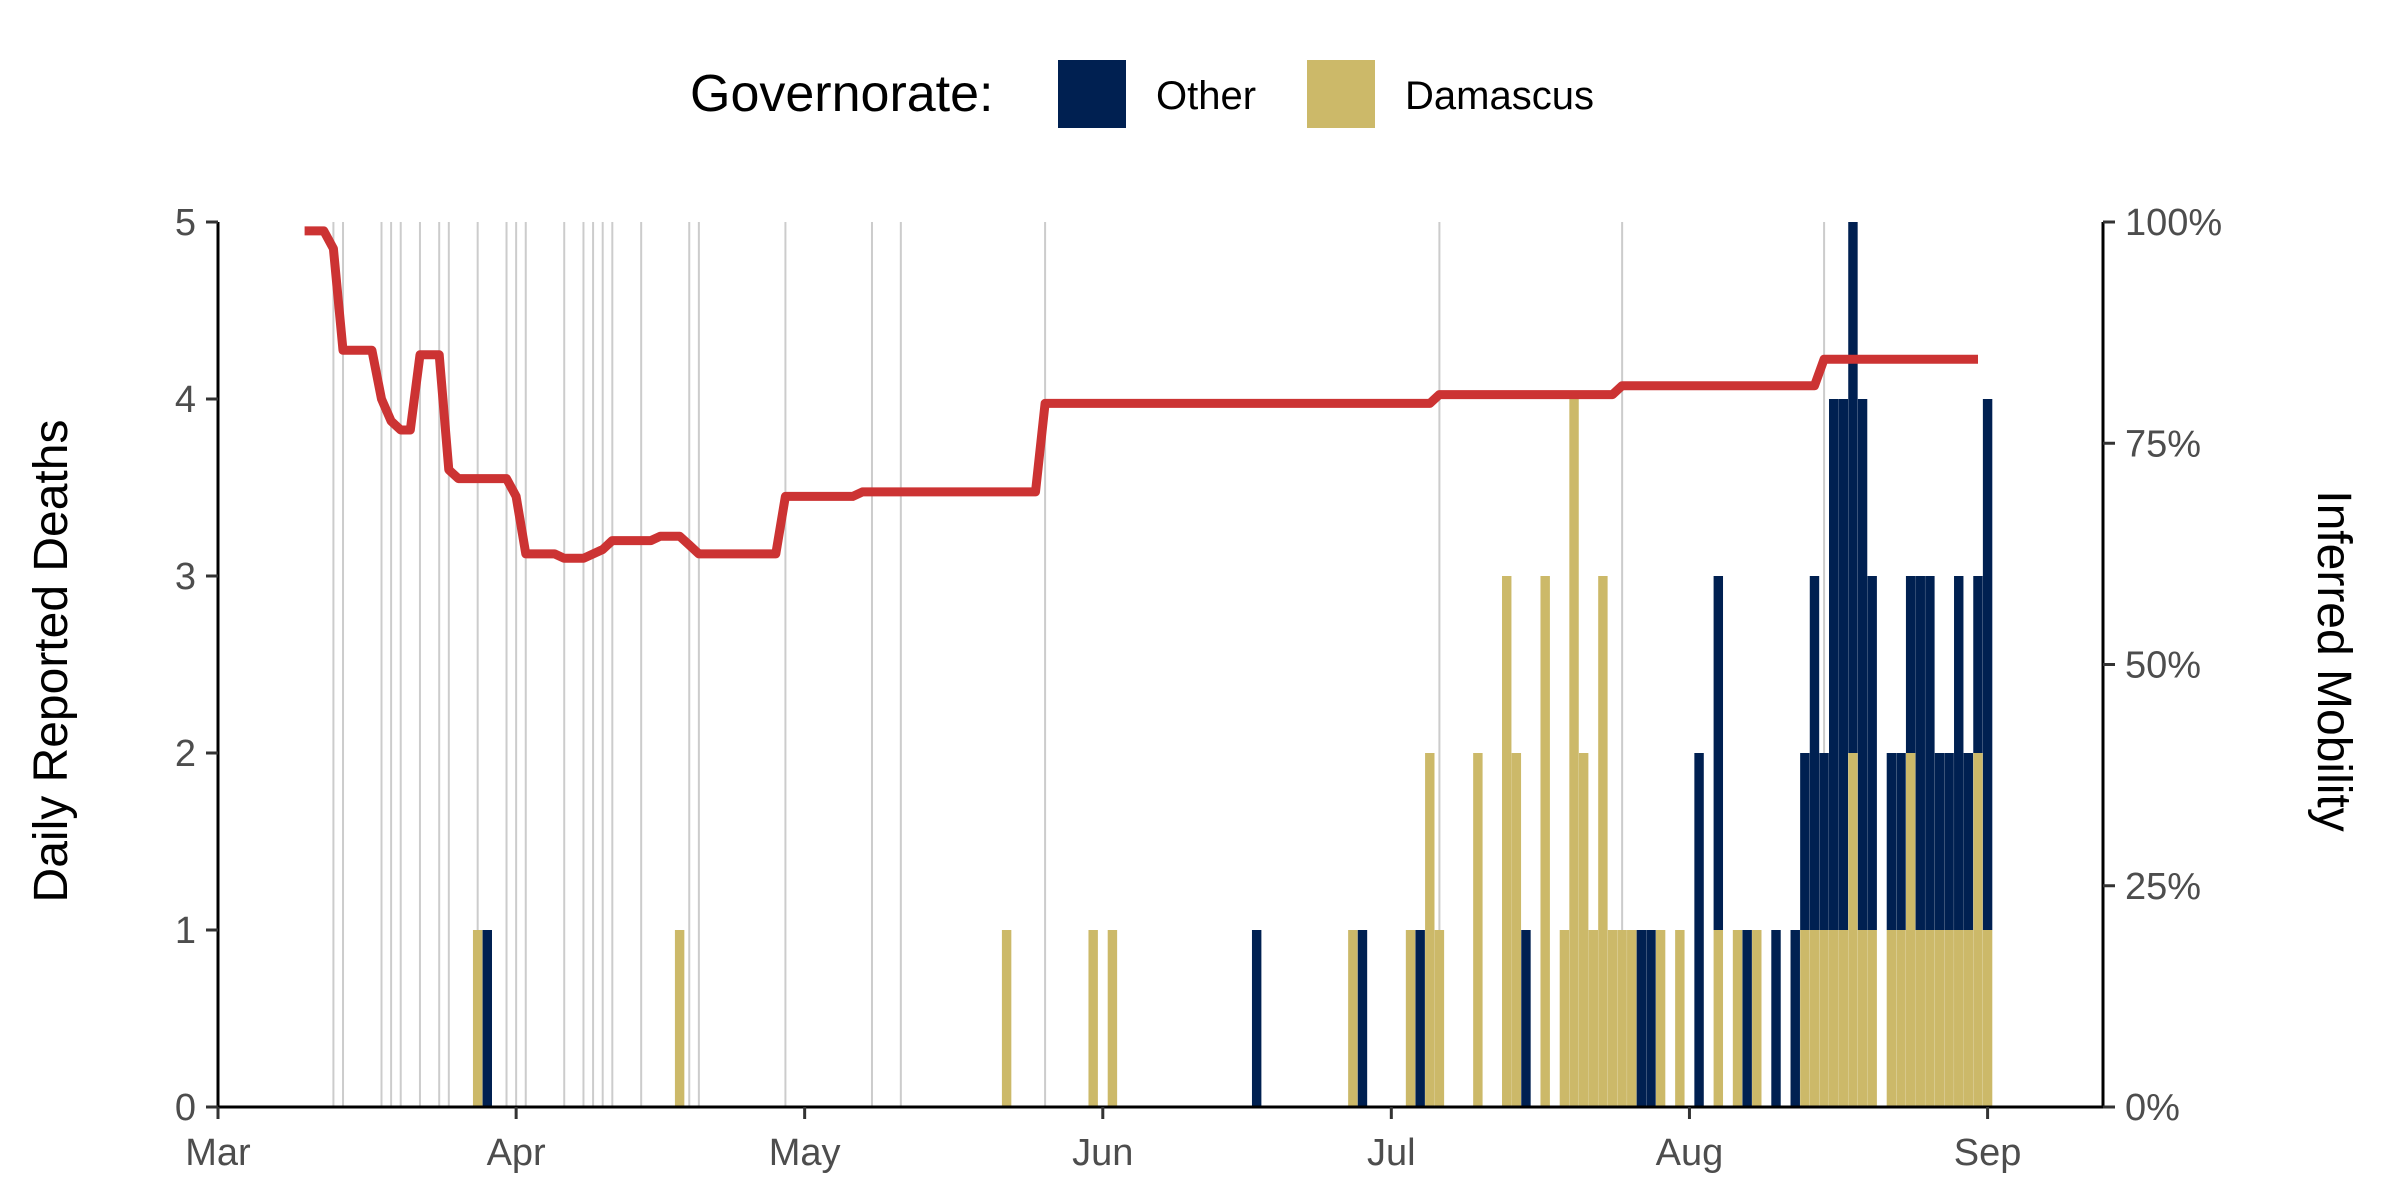  What do you see at coordinates (1690, 1153) in the screenshot?
I see `x-tick-label: Aug` at bounding box center [1690, 1153].